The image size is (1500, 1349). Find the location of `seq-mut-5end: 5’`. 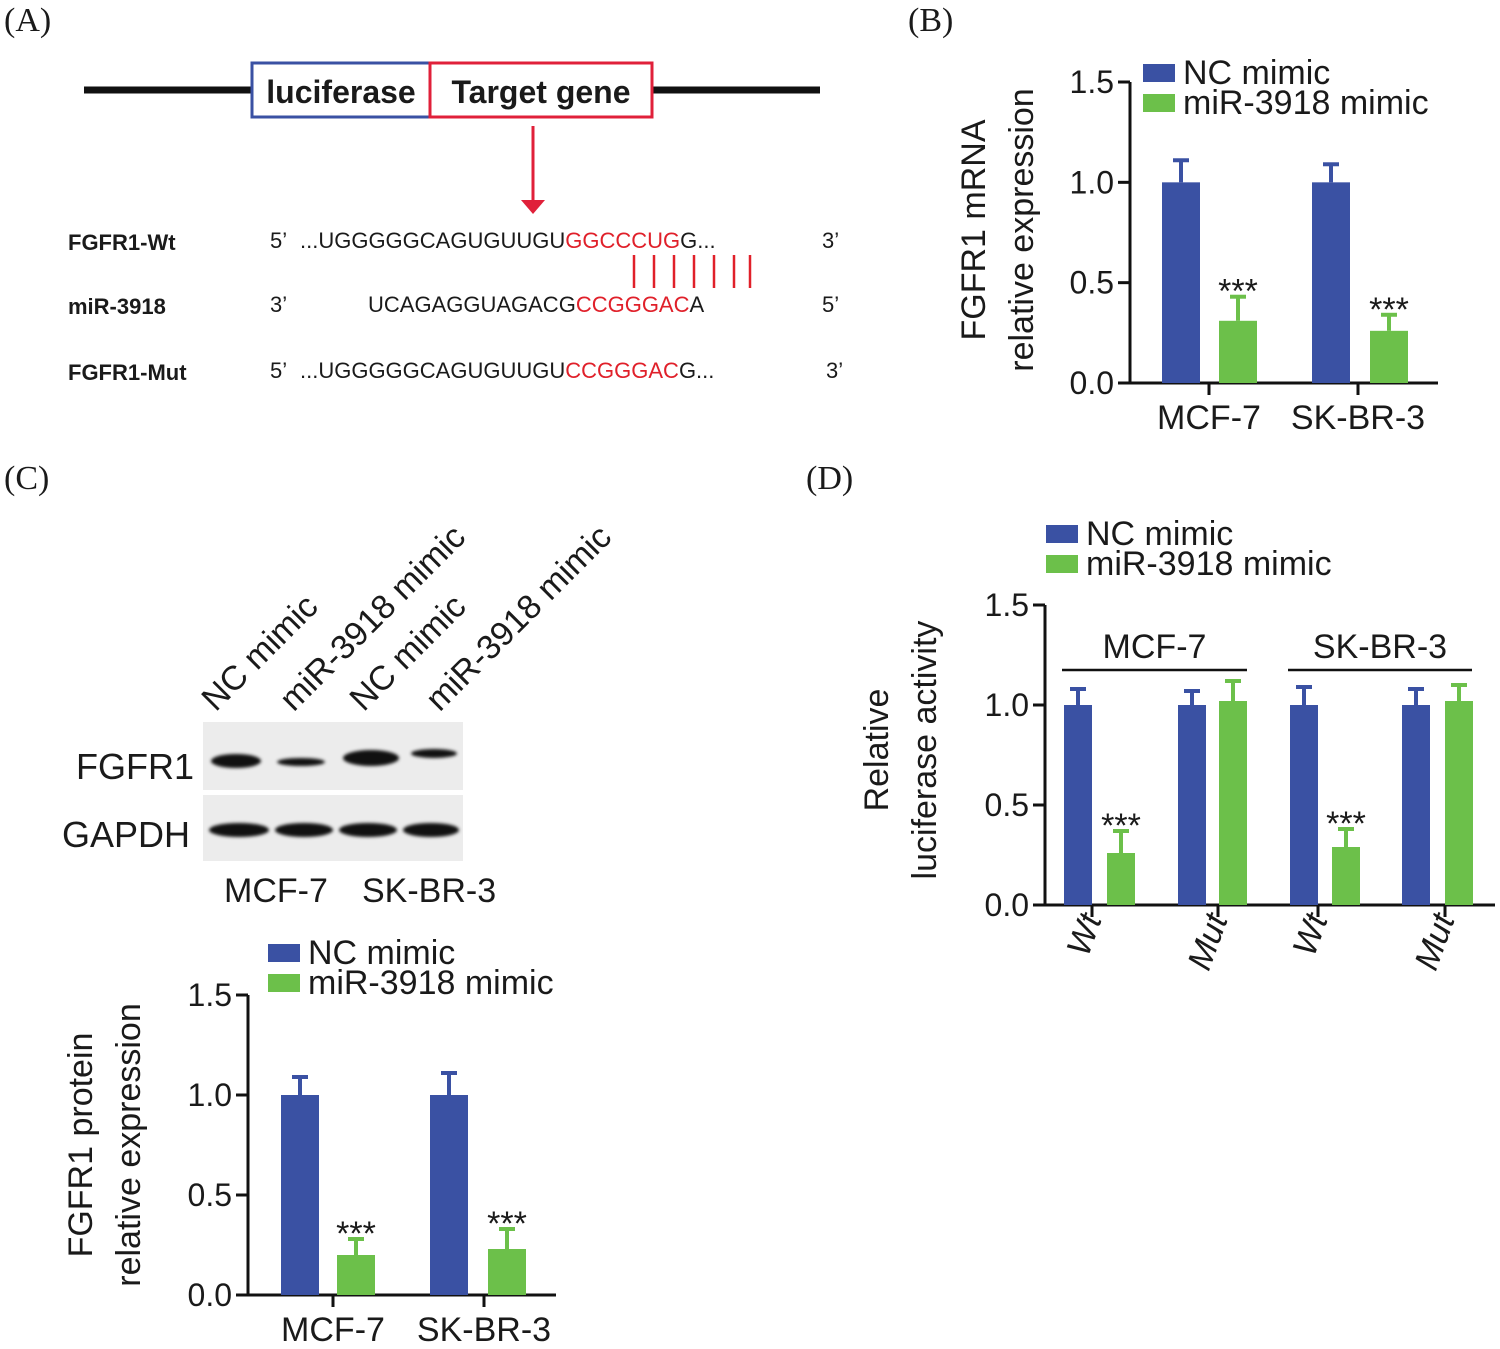

seq-mut-5end: 5’ is located at coordinates (278, 370).